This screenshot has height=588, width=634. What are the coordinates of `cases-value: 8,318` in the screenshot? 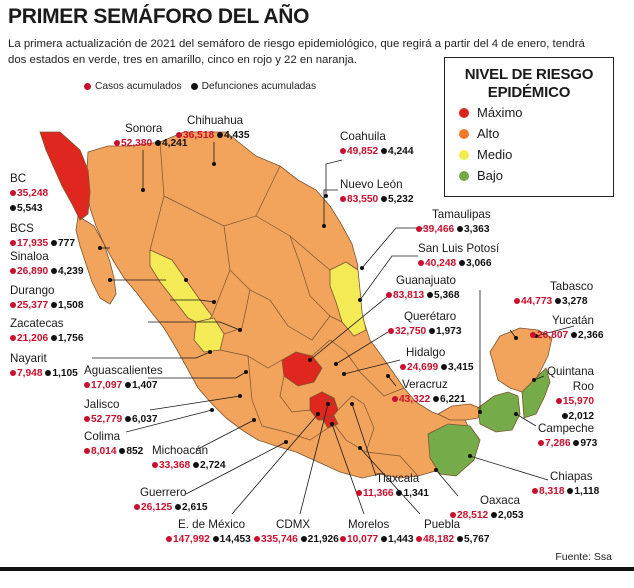 It's located at (552, 491).